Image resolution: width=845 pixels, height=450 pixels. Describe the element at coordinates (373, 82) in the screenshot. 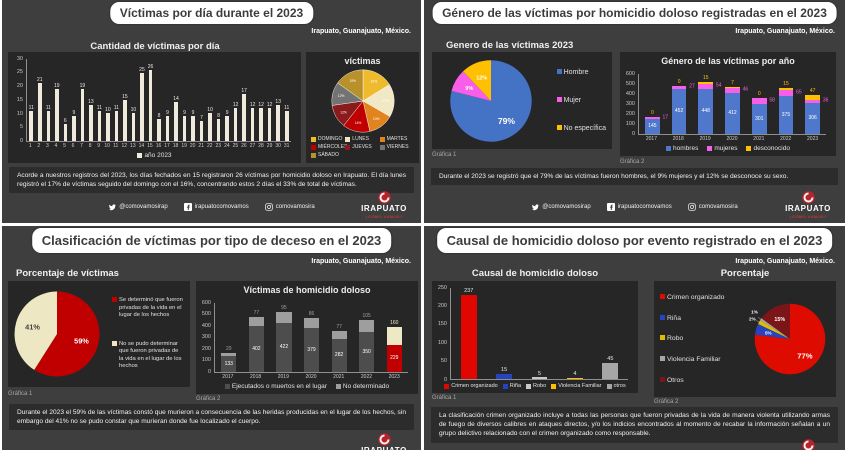

I see `pie-label: 16%` at that location.